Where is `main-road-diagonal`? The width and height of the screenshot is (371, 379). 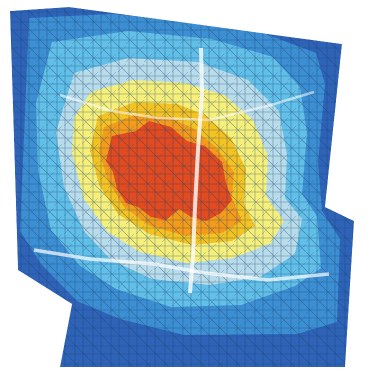
main-road-diagonal is located at coordinates (187, 106).